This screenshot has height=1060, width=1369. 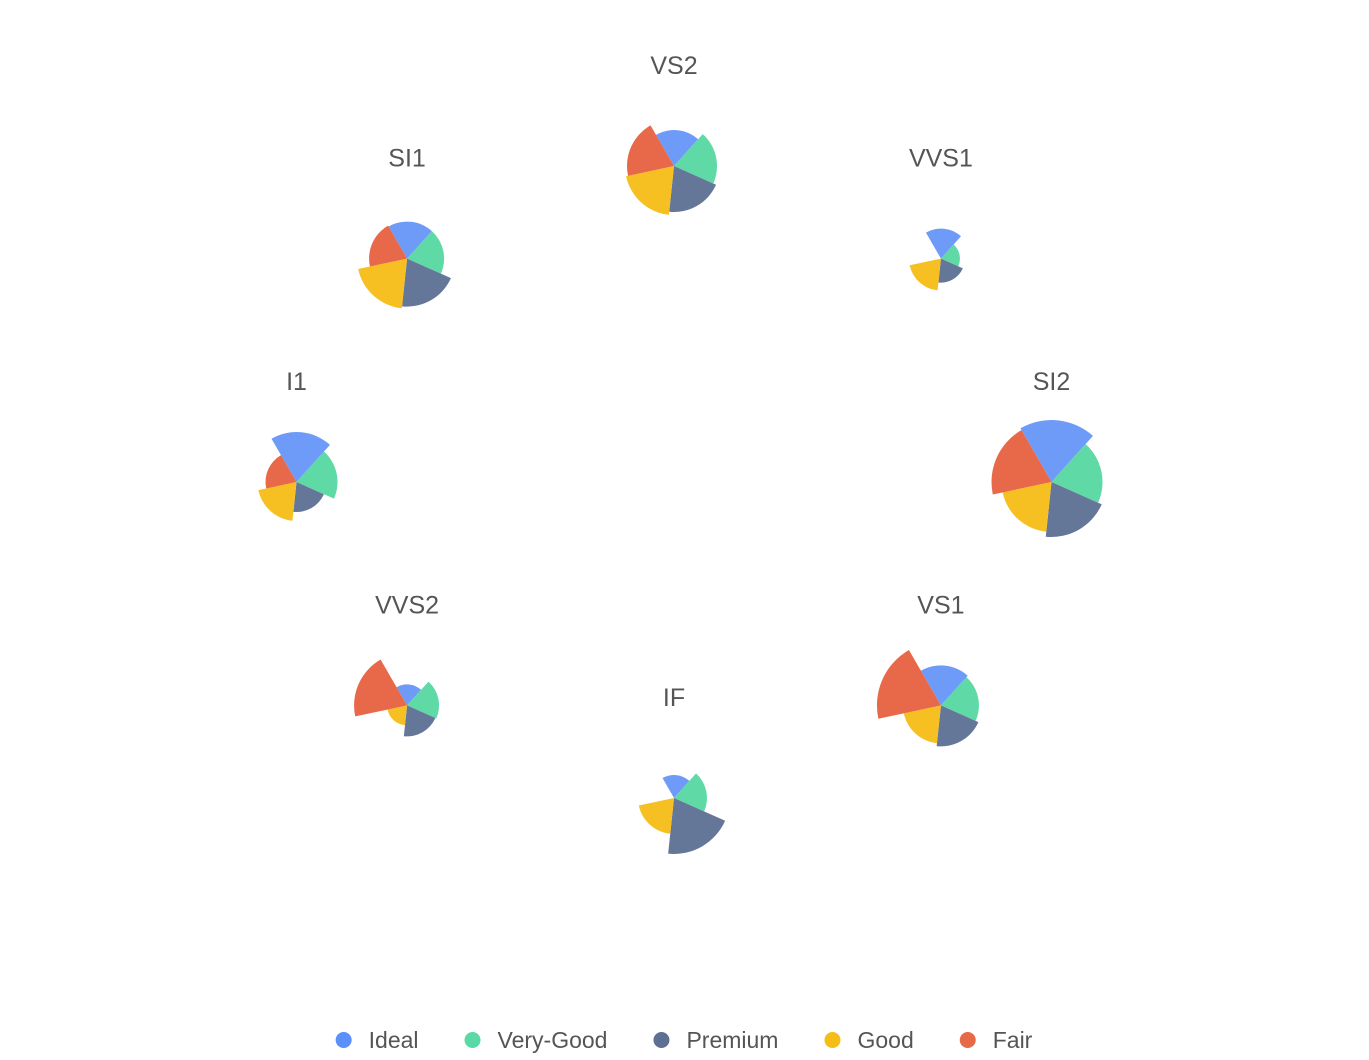 I want to click on clarity-label: VS1, so click(x=940, y=605).